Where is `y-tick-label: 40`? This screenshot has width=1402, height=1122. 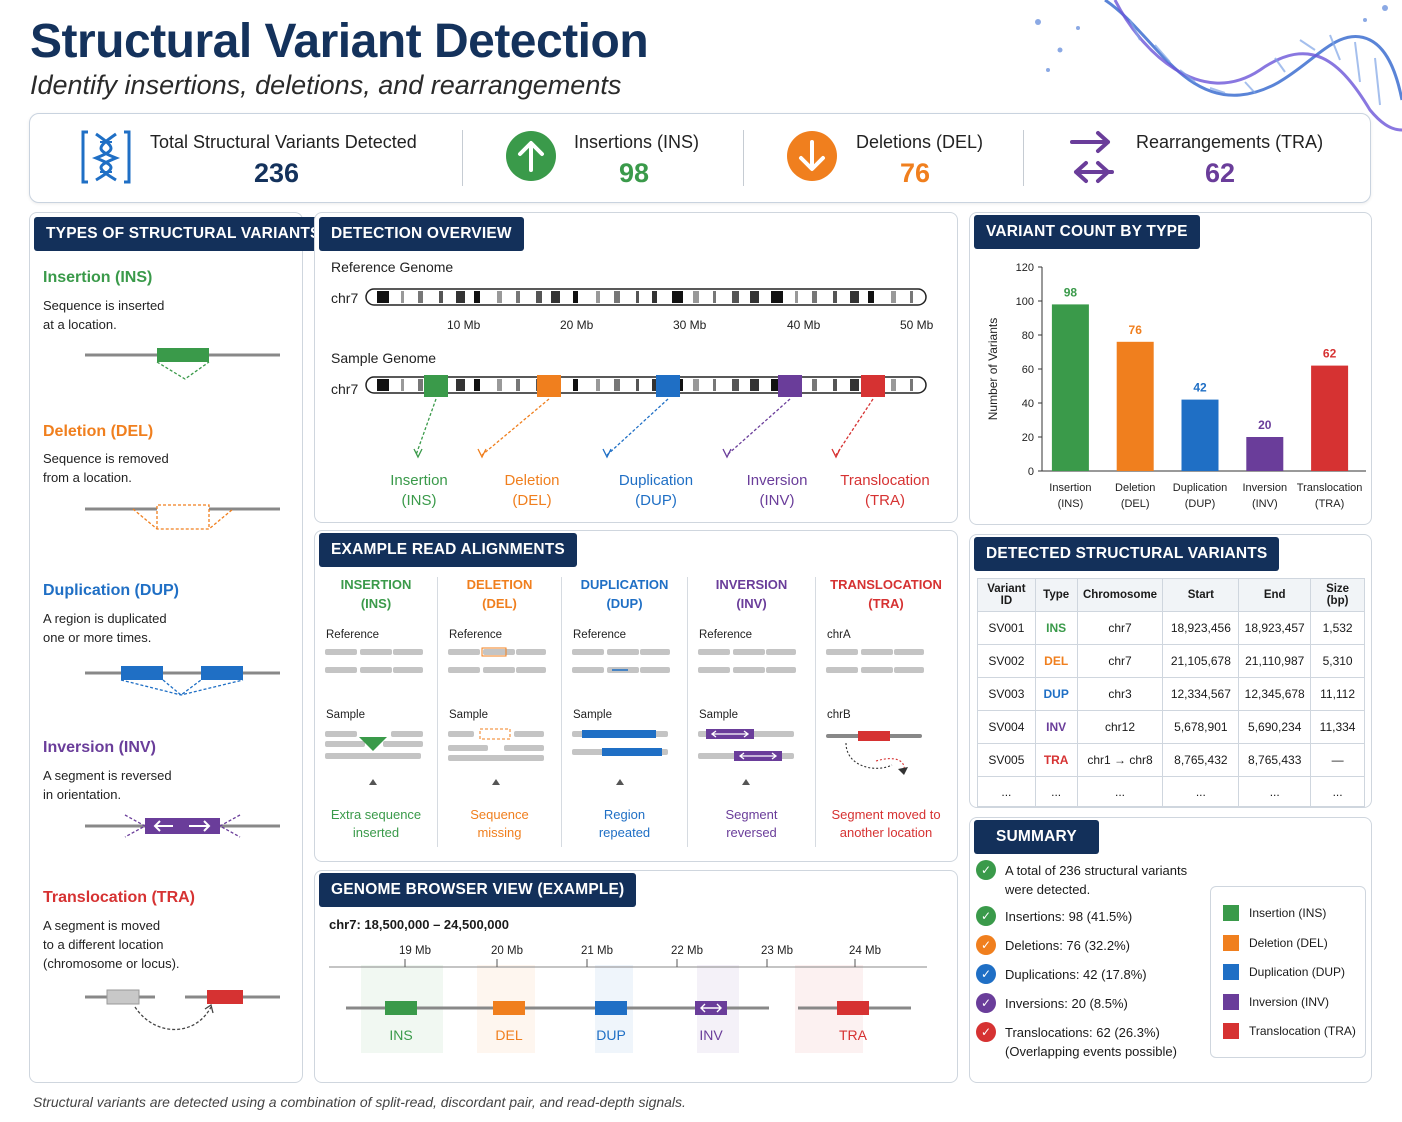
y-tick-label: 40 is located at coordinates (1028, 404).